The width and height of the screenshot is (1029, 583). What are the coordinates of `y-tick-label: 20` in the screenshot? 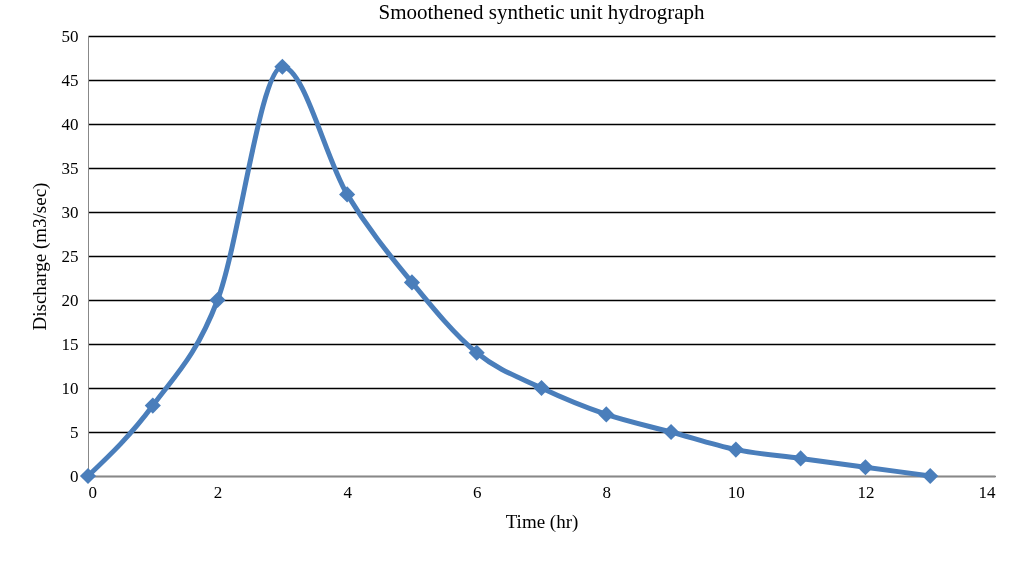 It's located at (70, 300).